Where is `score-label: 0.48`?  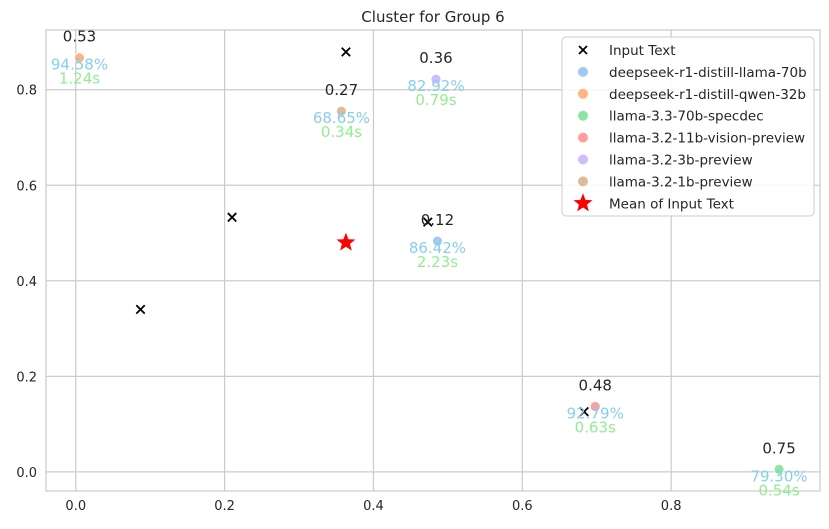
score-label: 0.48 is located at coordinates (595, 385).